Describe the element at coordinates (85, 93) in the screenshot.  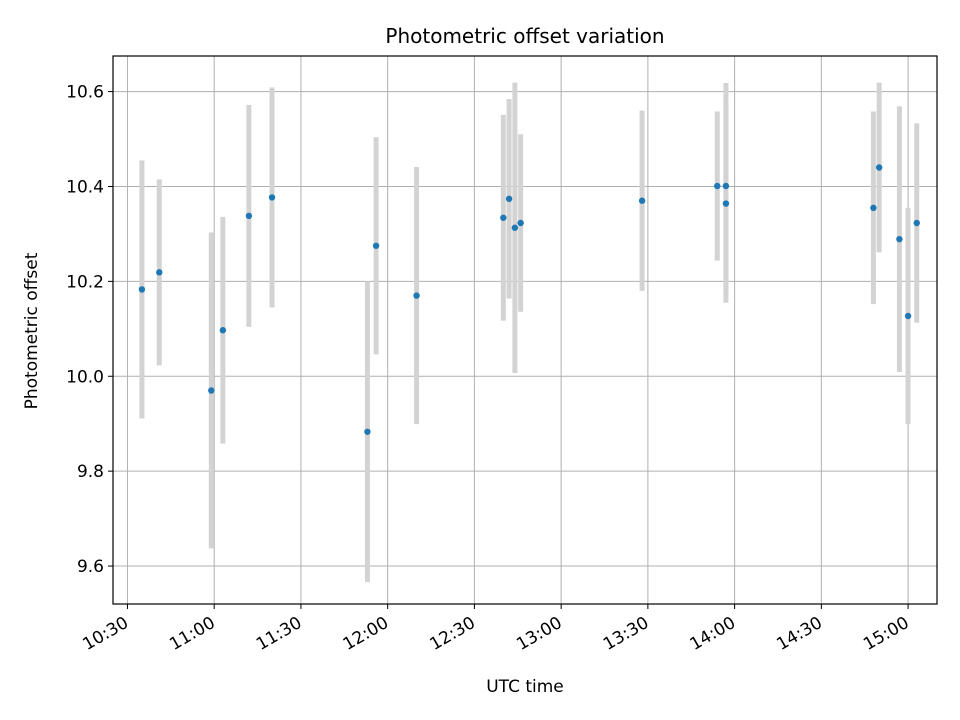
I see `y-tick-label: 10.6` at that location.